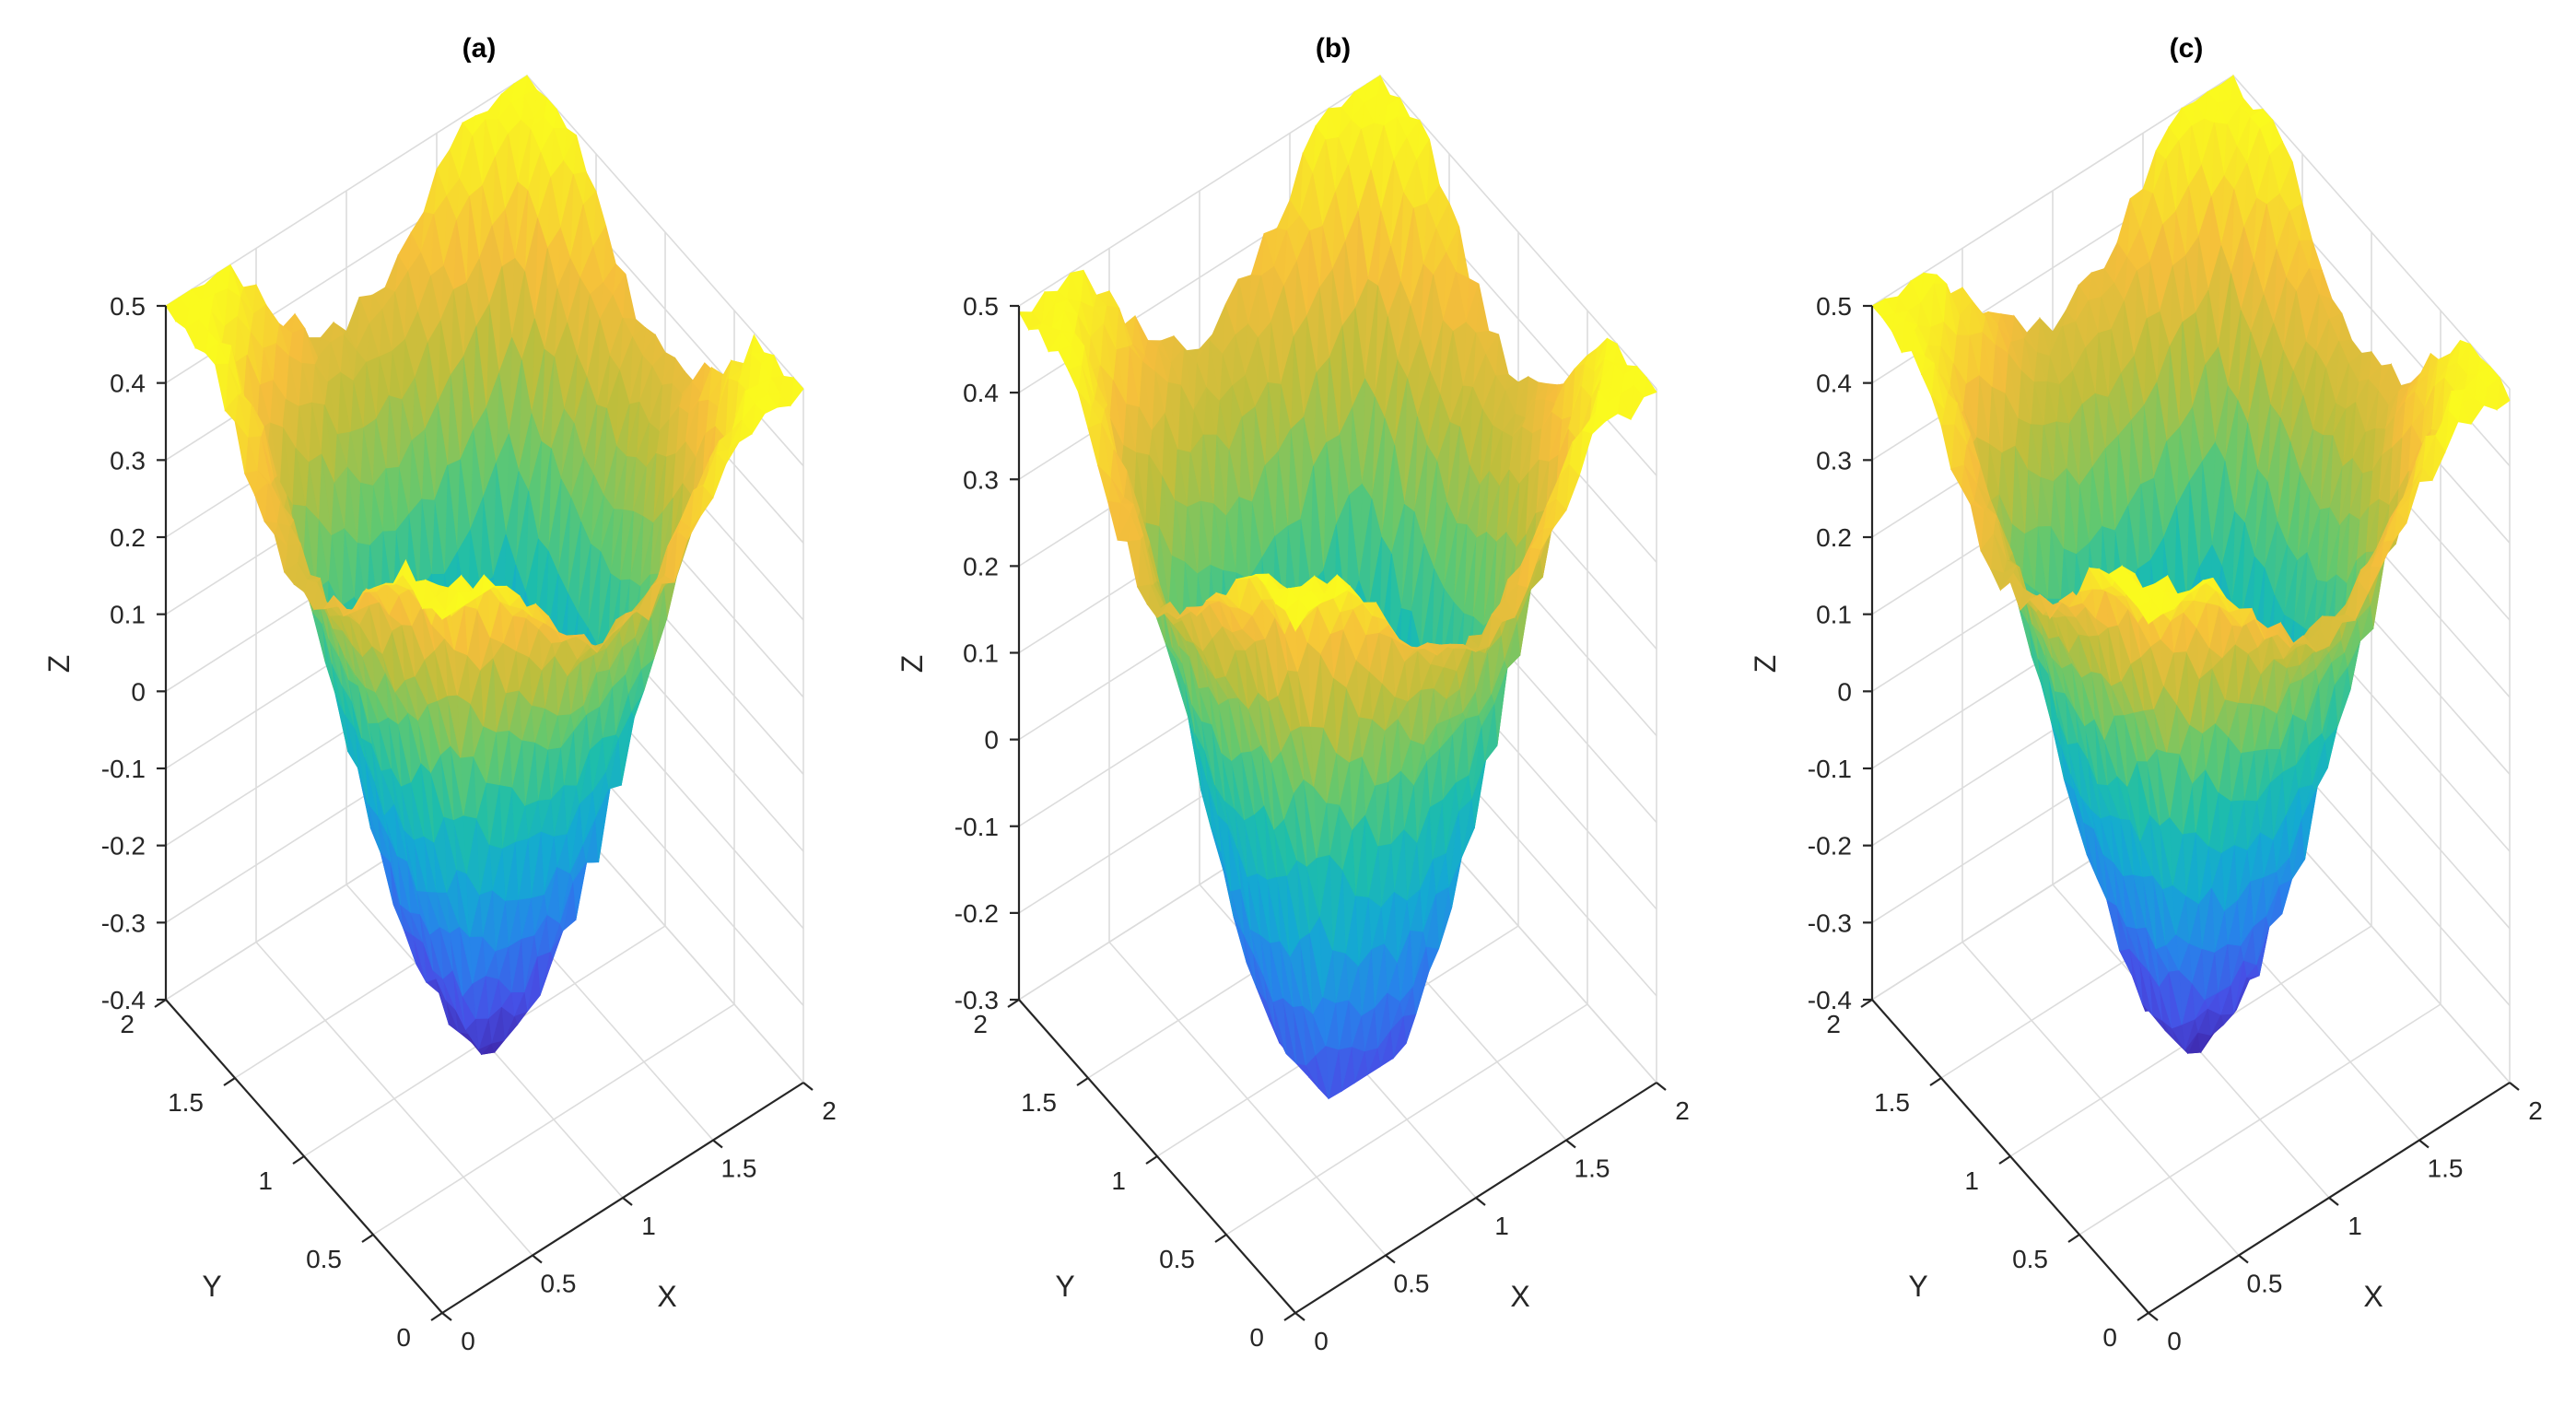 The image size is (2576, 1406). Describe the element at coordinates (739, 1168) in the screenshot. I see `x-tick-label: 1.5` at that location.